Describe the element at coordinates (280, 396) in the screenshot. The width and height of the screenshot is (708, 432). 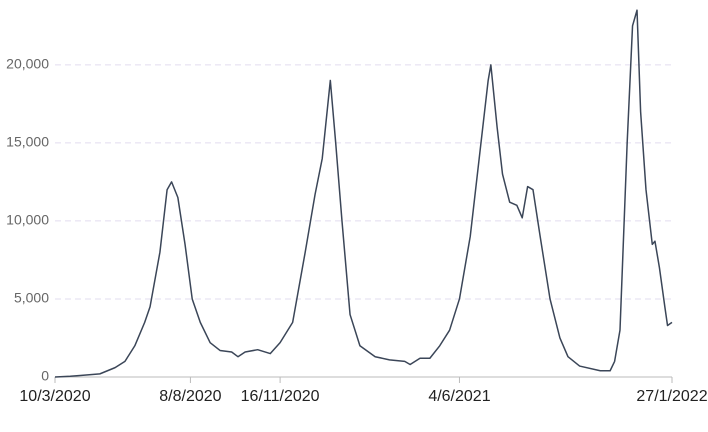
I see `x-tick-label: 16/11/2020` at that location.